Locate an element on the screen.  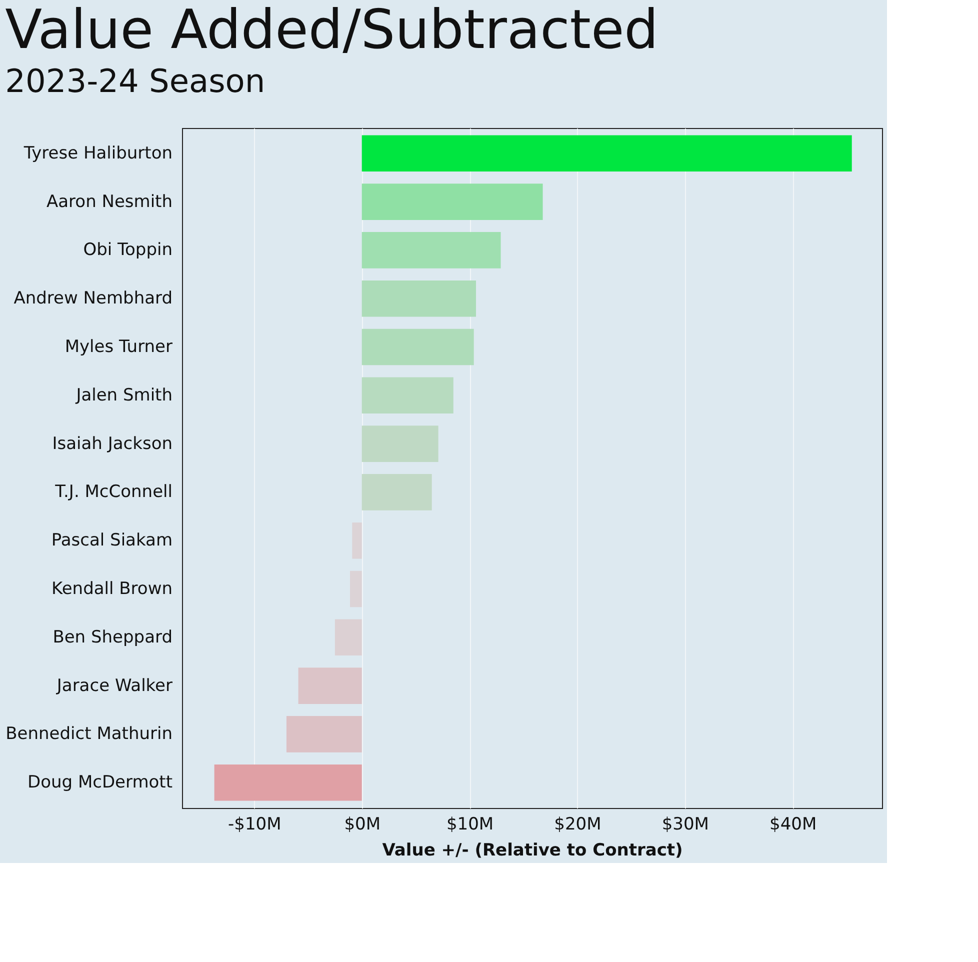
y-tick-label: Obi Toppin is located at coordinates (127, 250).